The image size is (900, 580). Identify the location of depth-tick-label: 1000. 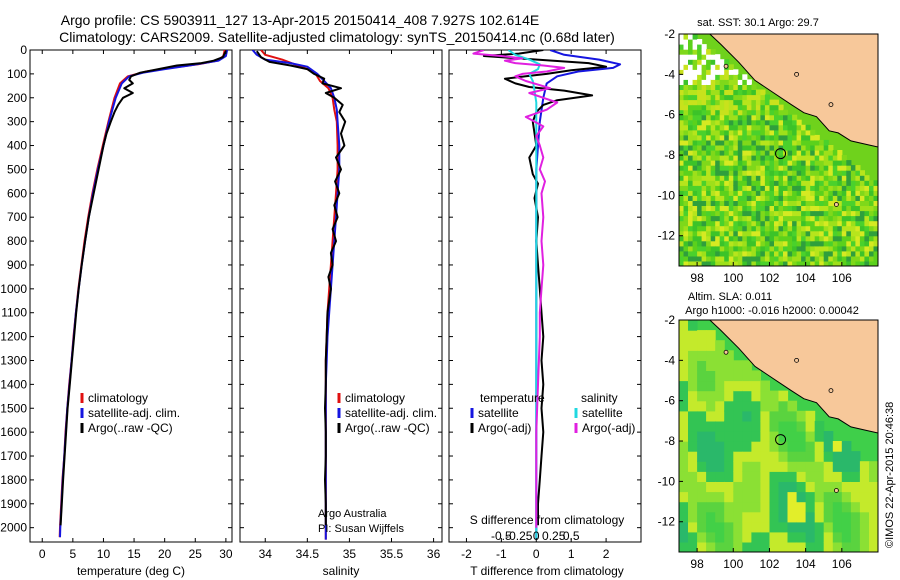
(13, 289).